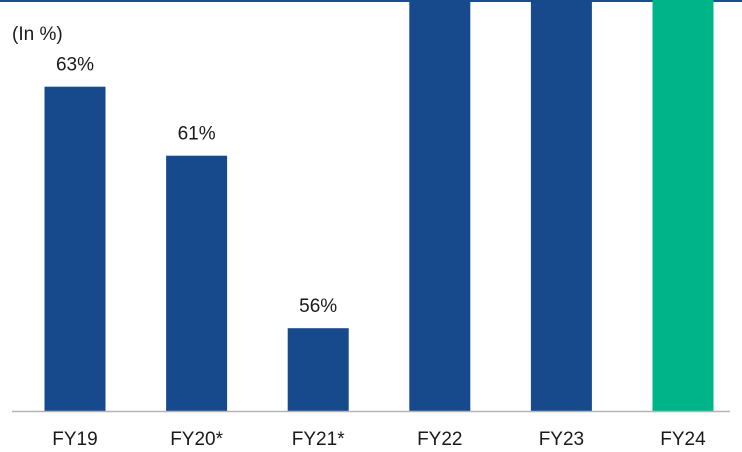  I want to click on bar-fy19, so click(75, 248).